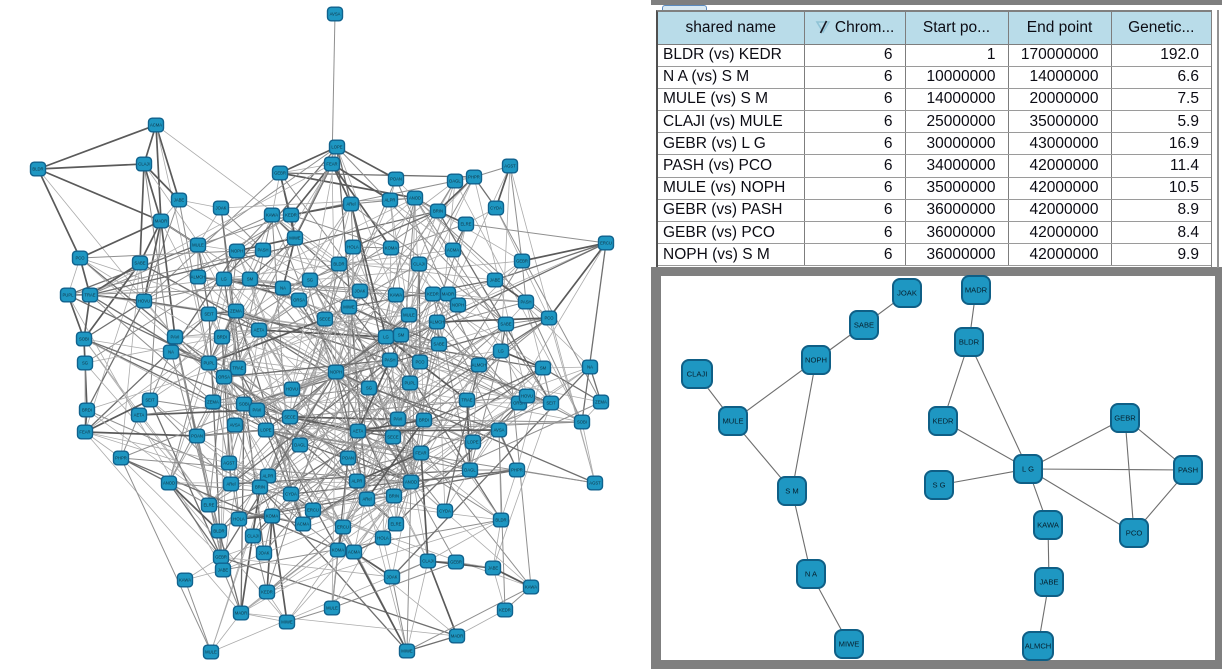 The height and width of the screenshot is (669, 1222). Describe the element at coordinates (938, 485) in the screenshot. I see `svg-text: S G` at that location.